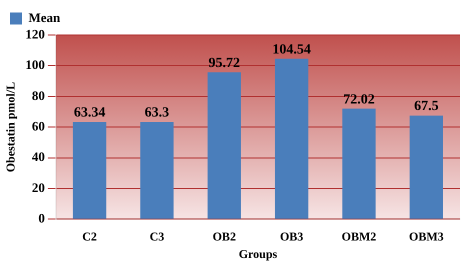  Describe the element at coordinates (38, 156) in the screenshot. I see `y-tick-label: 40` at that location.